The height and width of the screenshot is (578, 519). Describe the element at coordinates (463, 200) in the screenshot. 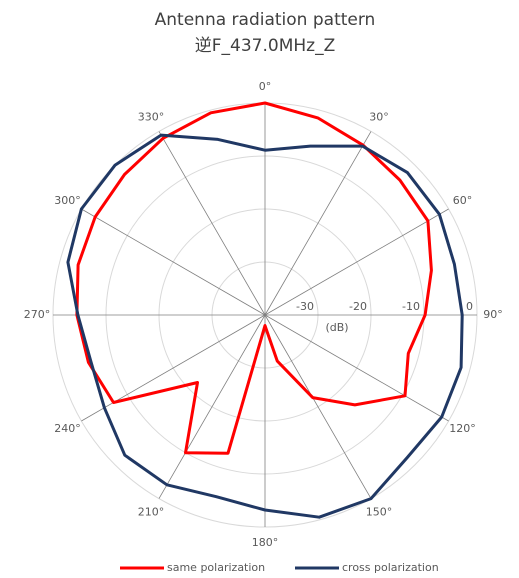

I see `theta-tick-label: 60°` at that location.